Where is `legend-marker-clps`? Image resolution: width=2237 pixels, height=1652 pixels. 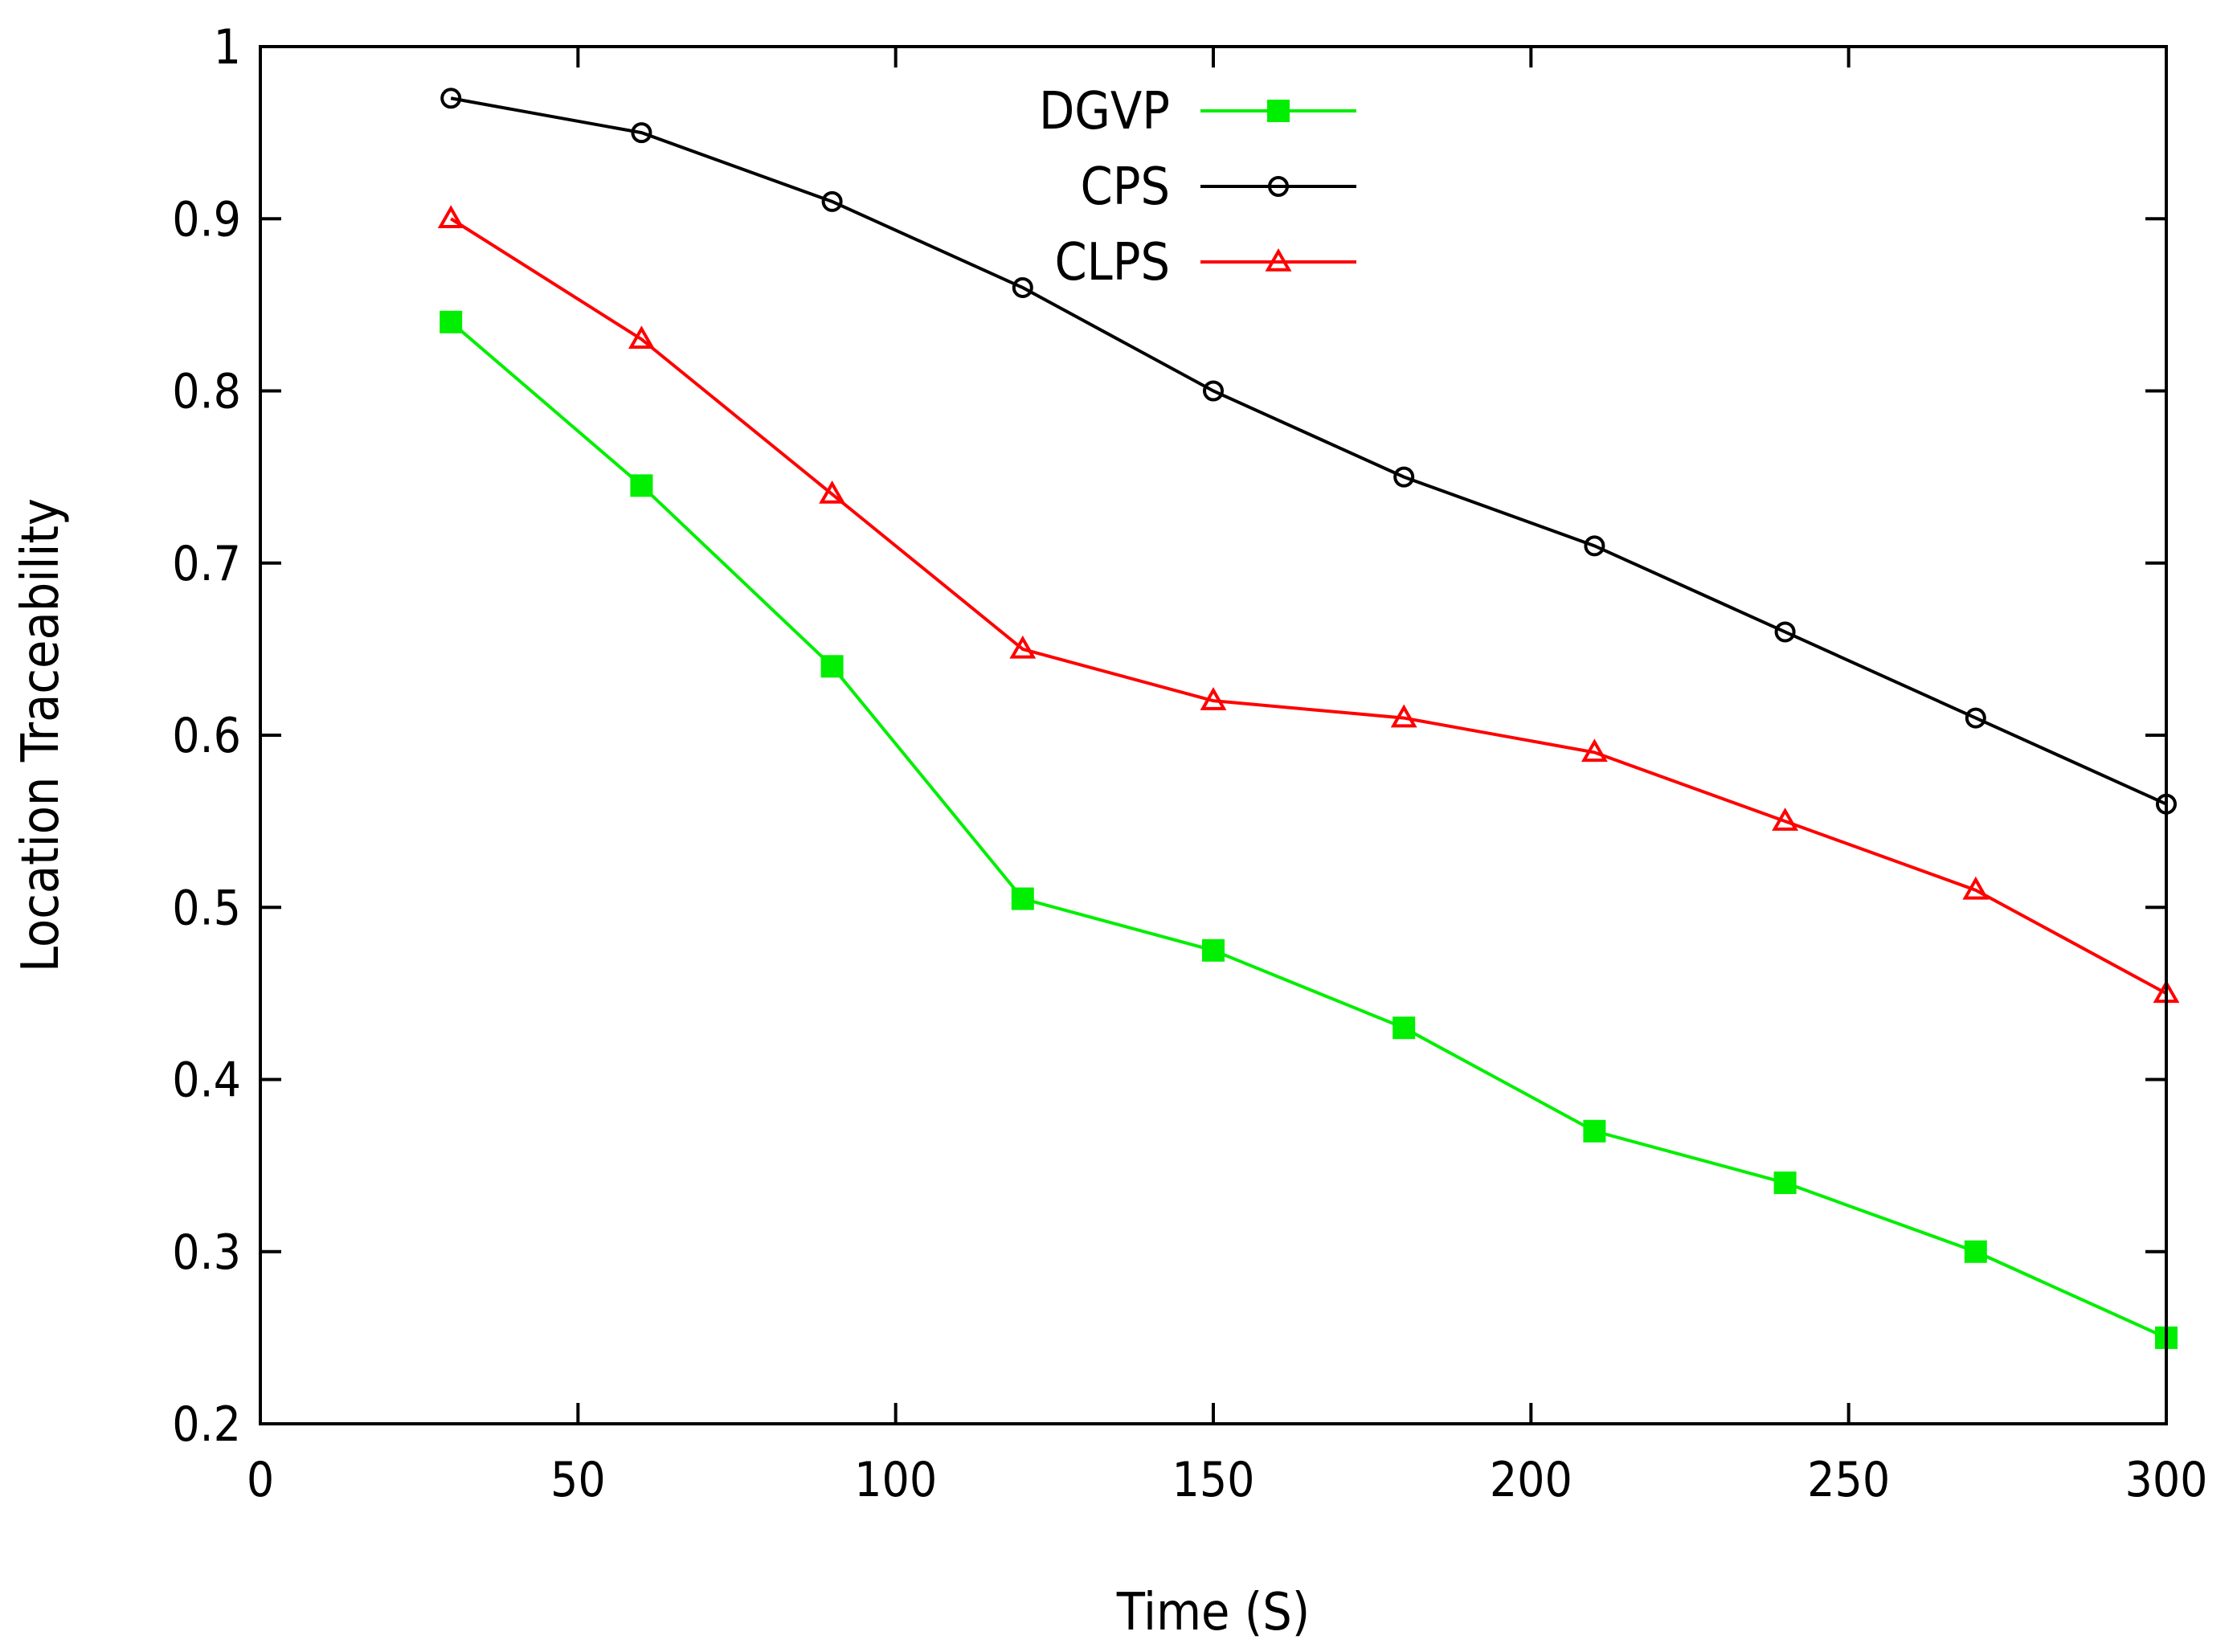 legend-marker-clps is located at coordinates (1278, 260).